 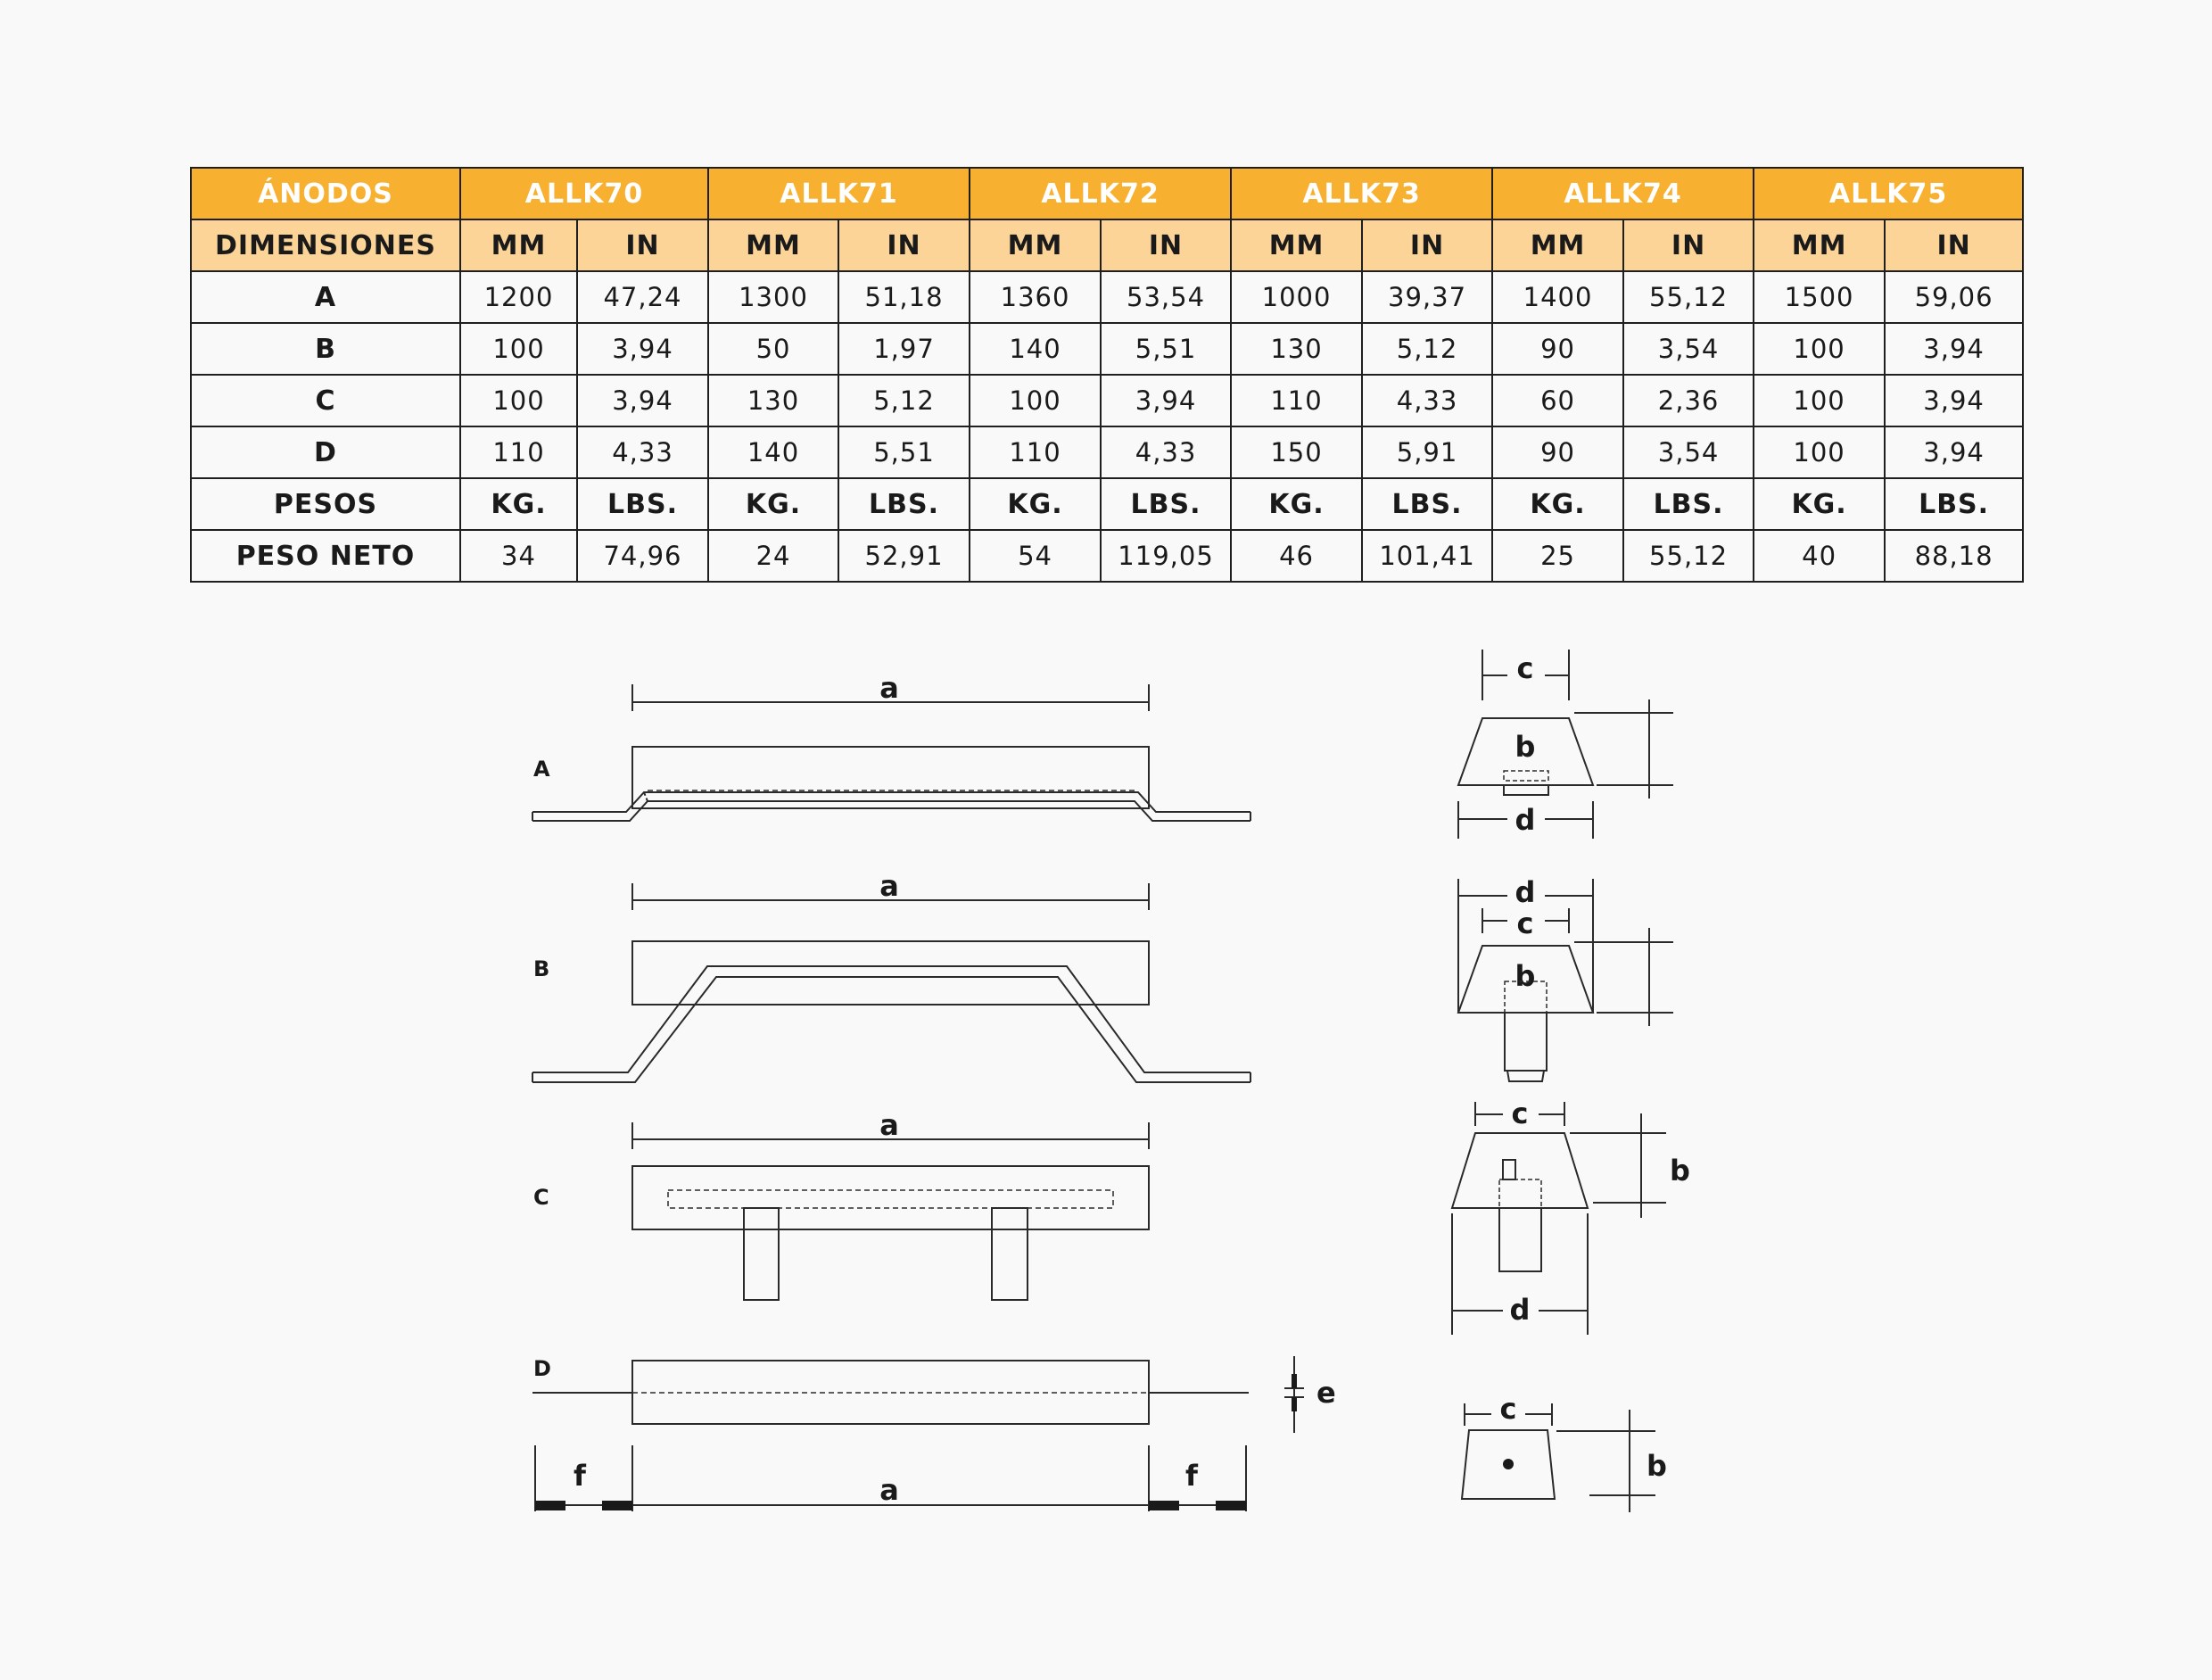 I want to click on cell-value: 88,18, so click(x=1955, y=556).